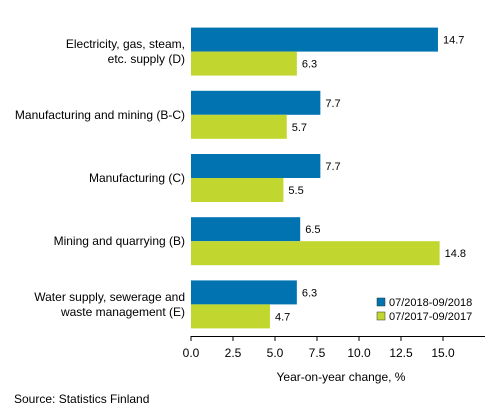  I want to click on source-note: Source: Statistics Finland, so click(81, 399).